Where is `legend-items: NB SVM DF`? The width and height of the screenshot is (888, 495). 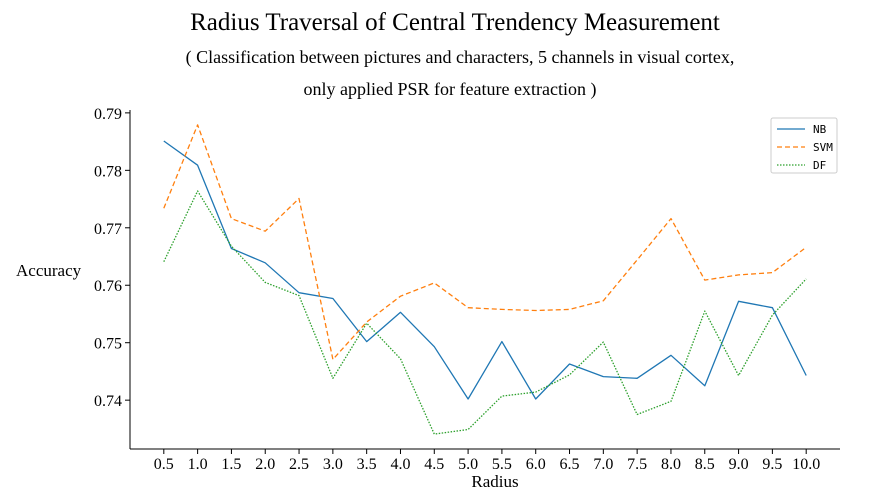
legend-items: NB SVM DF is located at coordinates (805, 147).